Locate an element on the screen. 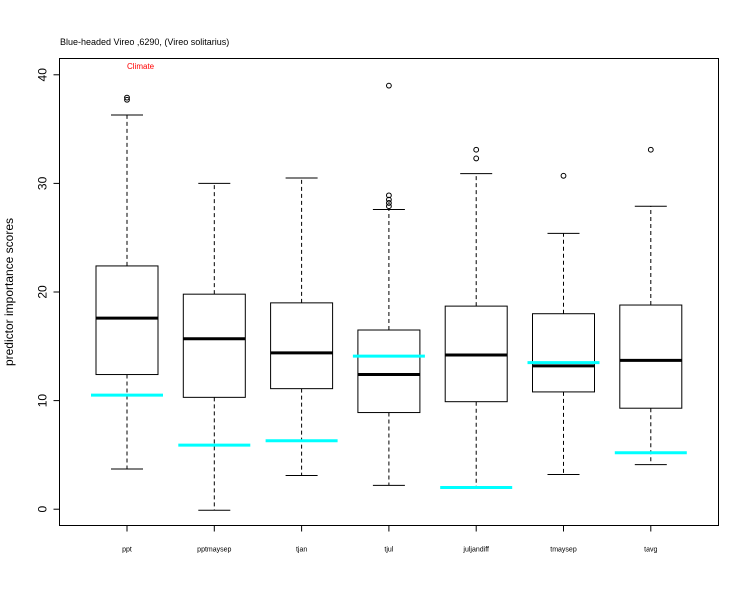  x-tick-label: tjan is located at coordinates (301, 550).